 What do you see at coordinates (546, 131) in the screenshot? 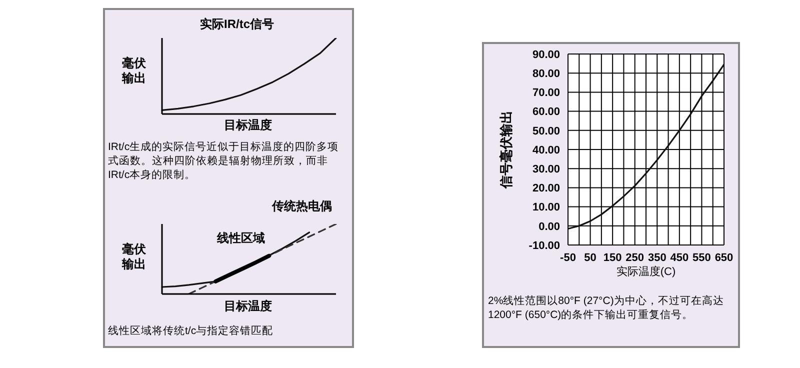
I see `y-tick-label: 50.00` at bounding box center [546, 131].